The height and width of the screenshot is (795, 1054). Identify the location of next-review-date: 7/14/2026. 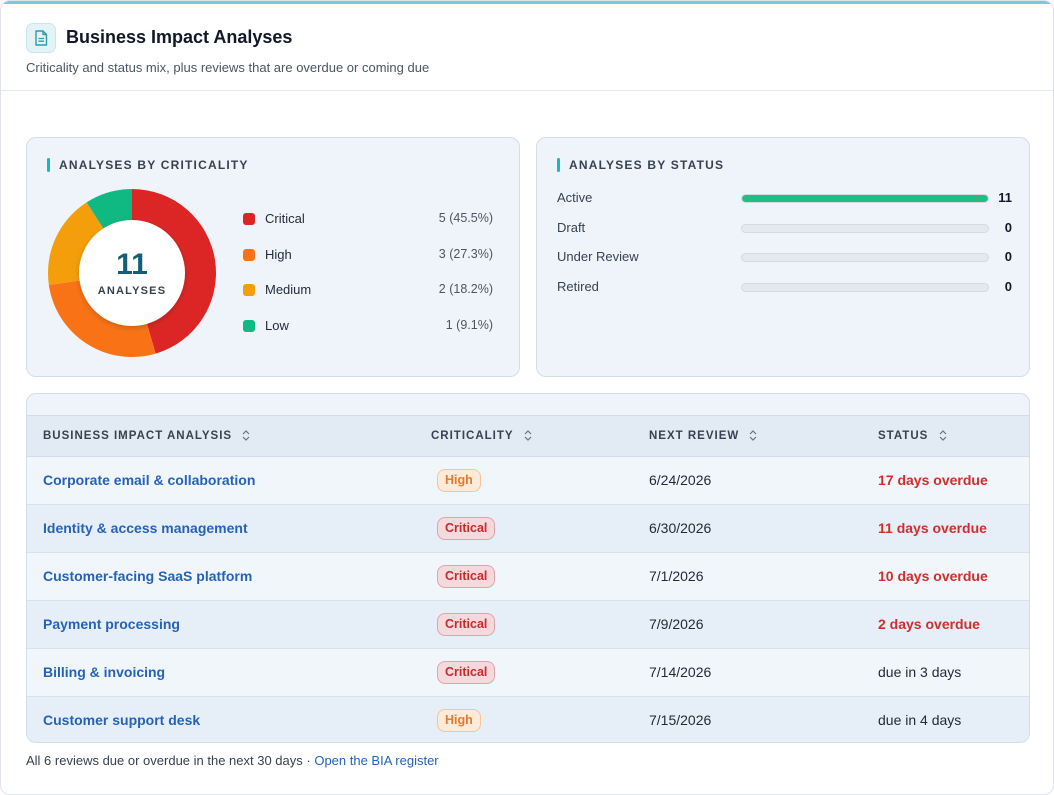
(680, 672).